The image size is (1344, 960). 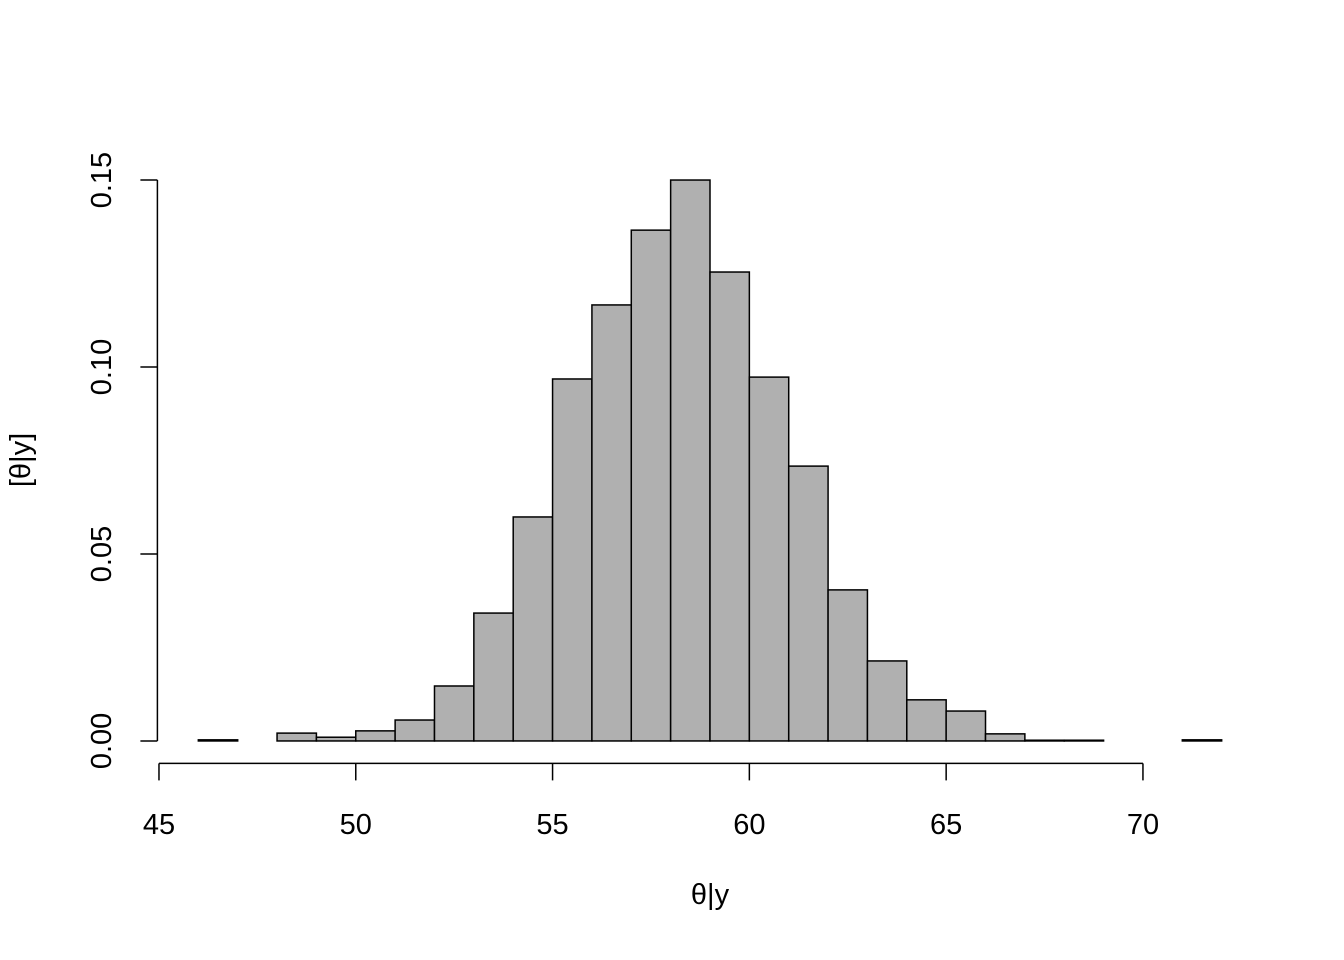 I want to click on x-tick-label: 70, so click(x=1143, y=825).